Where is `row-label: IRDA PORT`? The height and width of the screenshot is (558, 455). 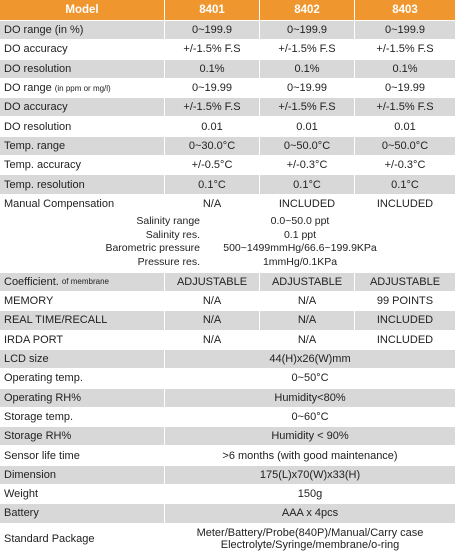
row-label: IRDA PORT is located at coordinates (82, 339).